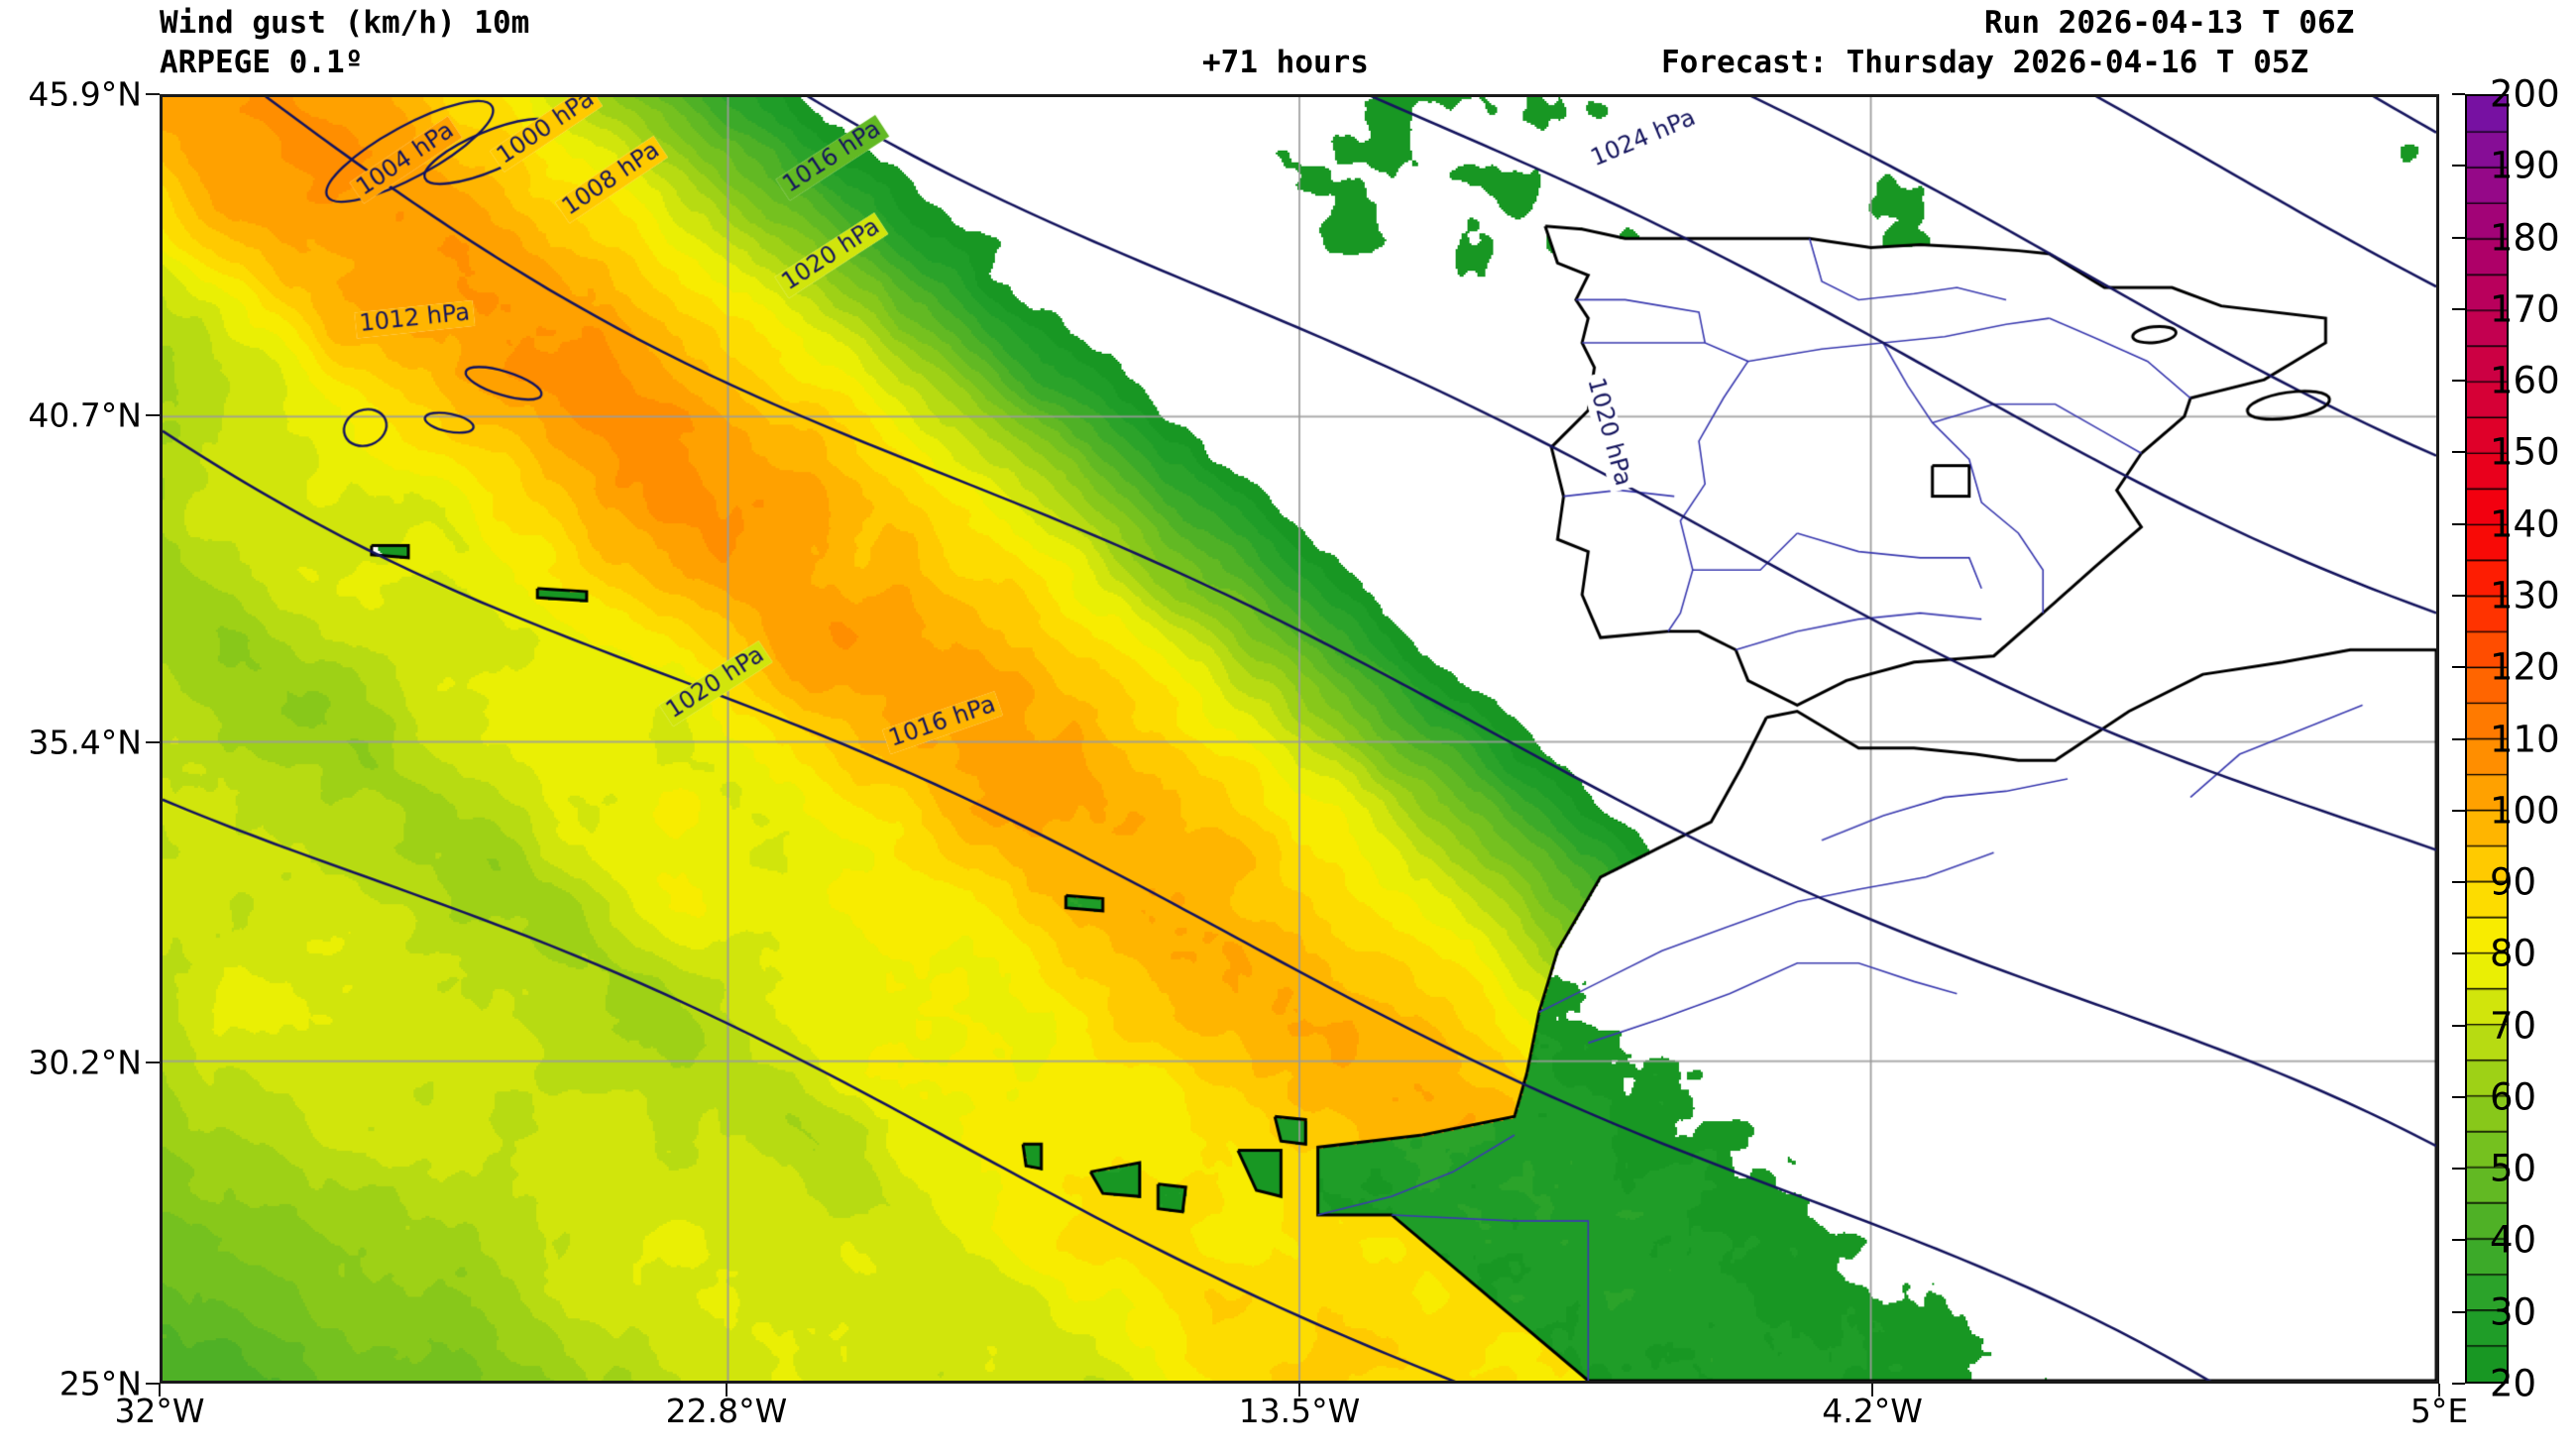 This screenshot has height=1452, width=2576. What do you see at coordinates (2525, 309) in the screenshot?
I see `colorbar-label-170: 170` at bounding box center [2525, 309].